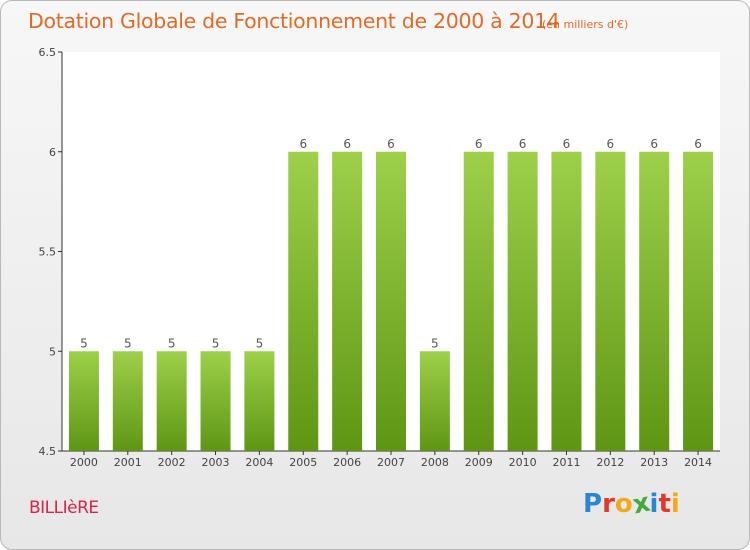 The image size is (750, 550). Describe the element at coordinates (52, 152) in the screenshot. I see `y-tick-label: 6` at that location.